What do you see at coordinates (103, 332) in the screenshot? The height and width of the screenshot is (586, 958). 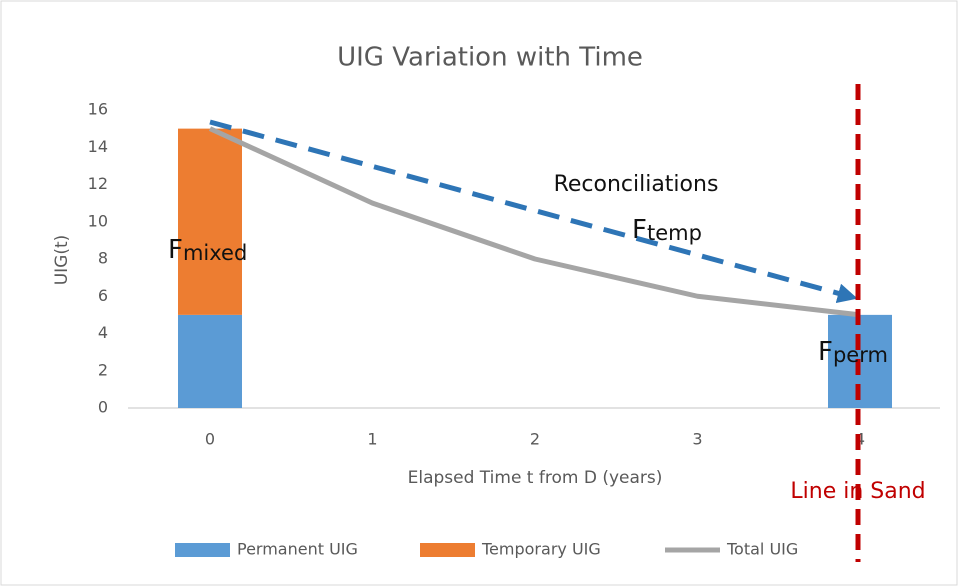 I see `y-tick-label: 4` at bounding box center [103, 332].